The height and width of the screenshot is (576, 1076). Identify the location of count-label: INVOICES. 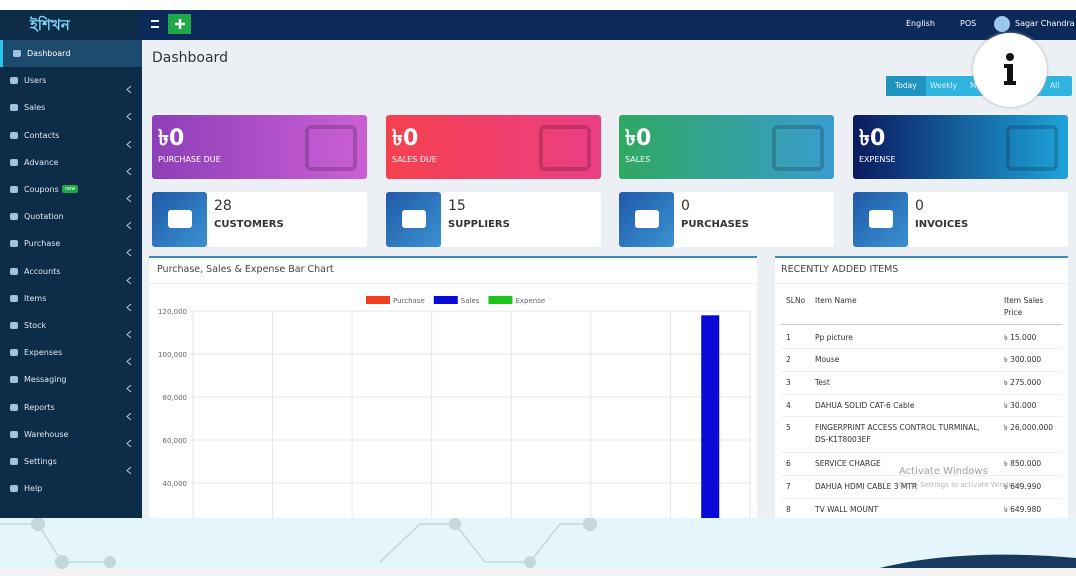
(942, 224).